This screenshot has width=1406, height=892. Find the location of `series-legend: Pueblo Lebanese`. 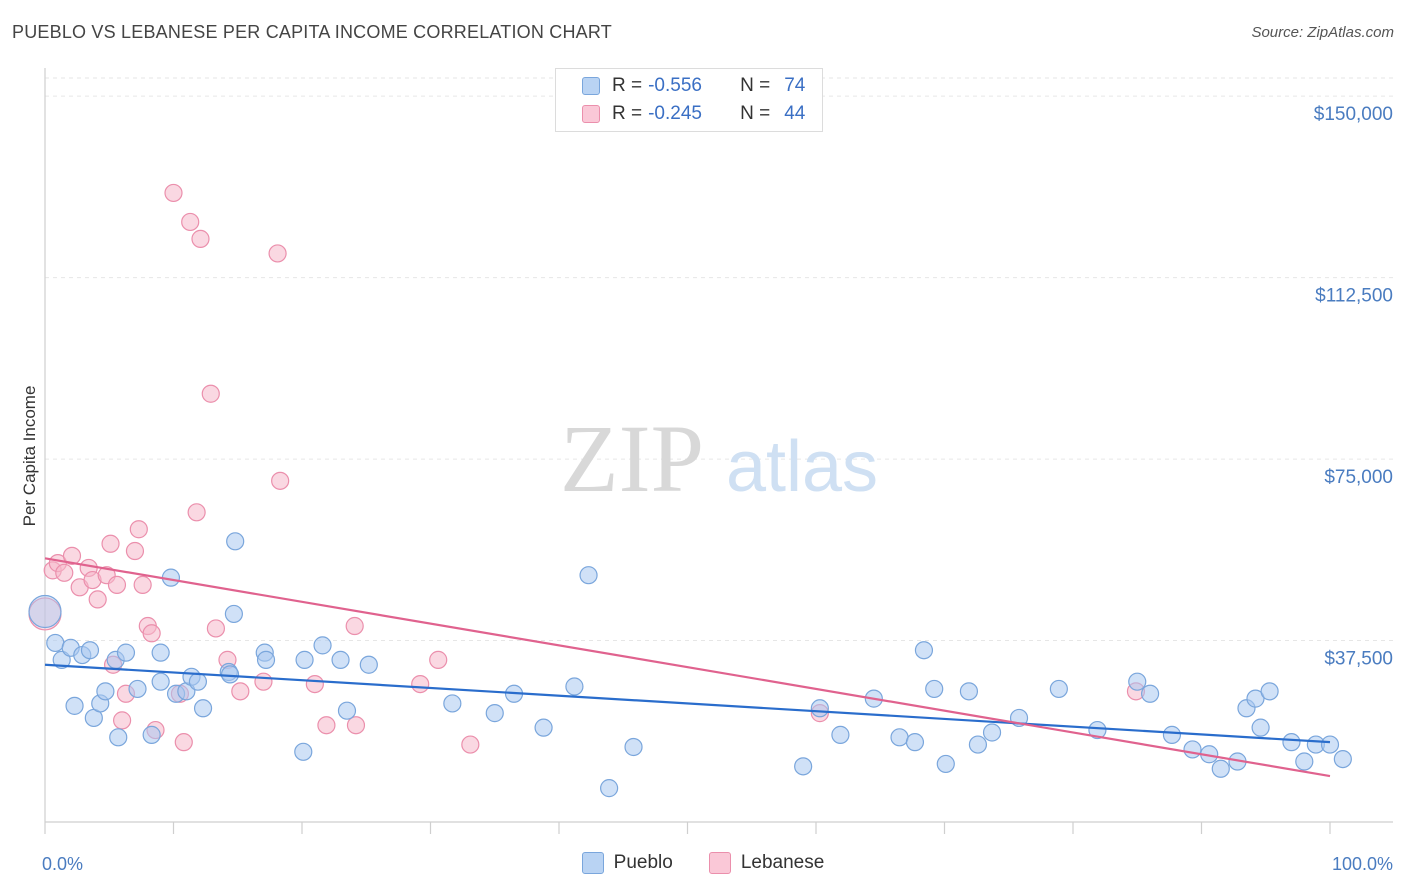

series-legend: Pueblo Lebanese is located at coordinates (703, 863).